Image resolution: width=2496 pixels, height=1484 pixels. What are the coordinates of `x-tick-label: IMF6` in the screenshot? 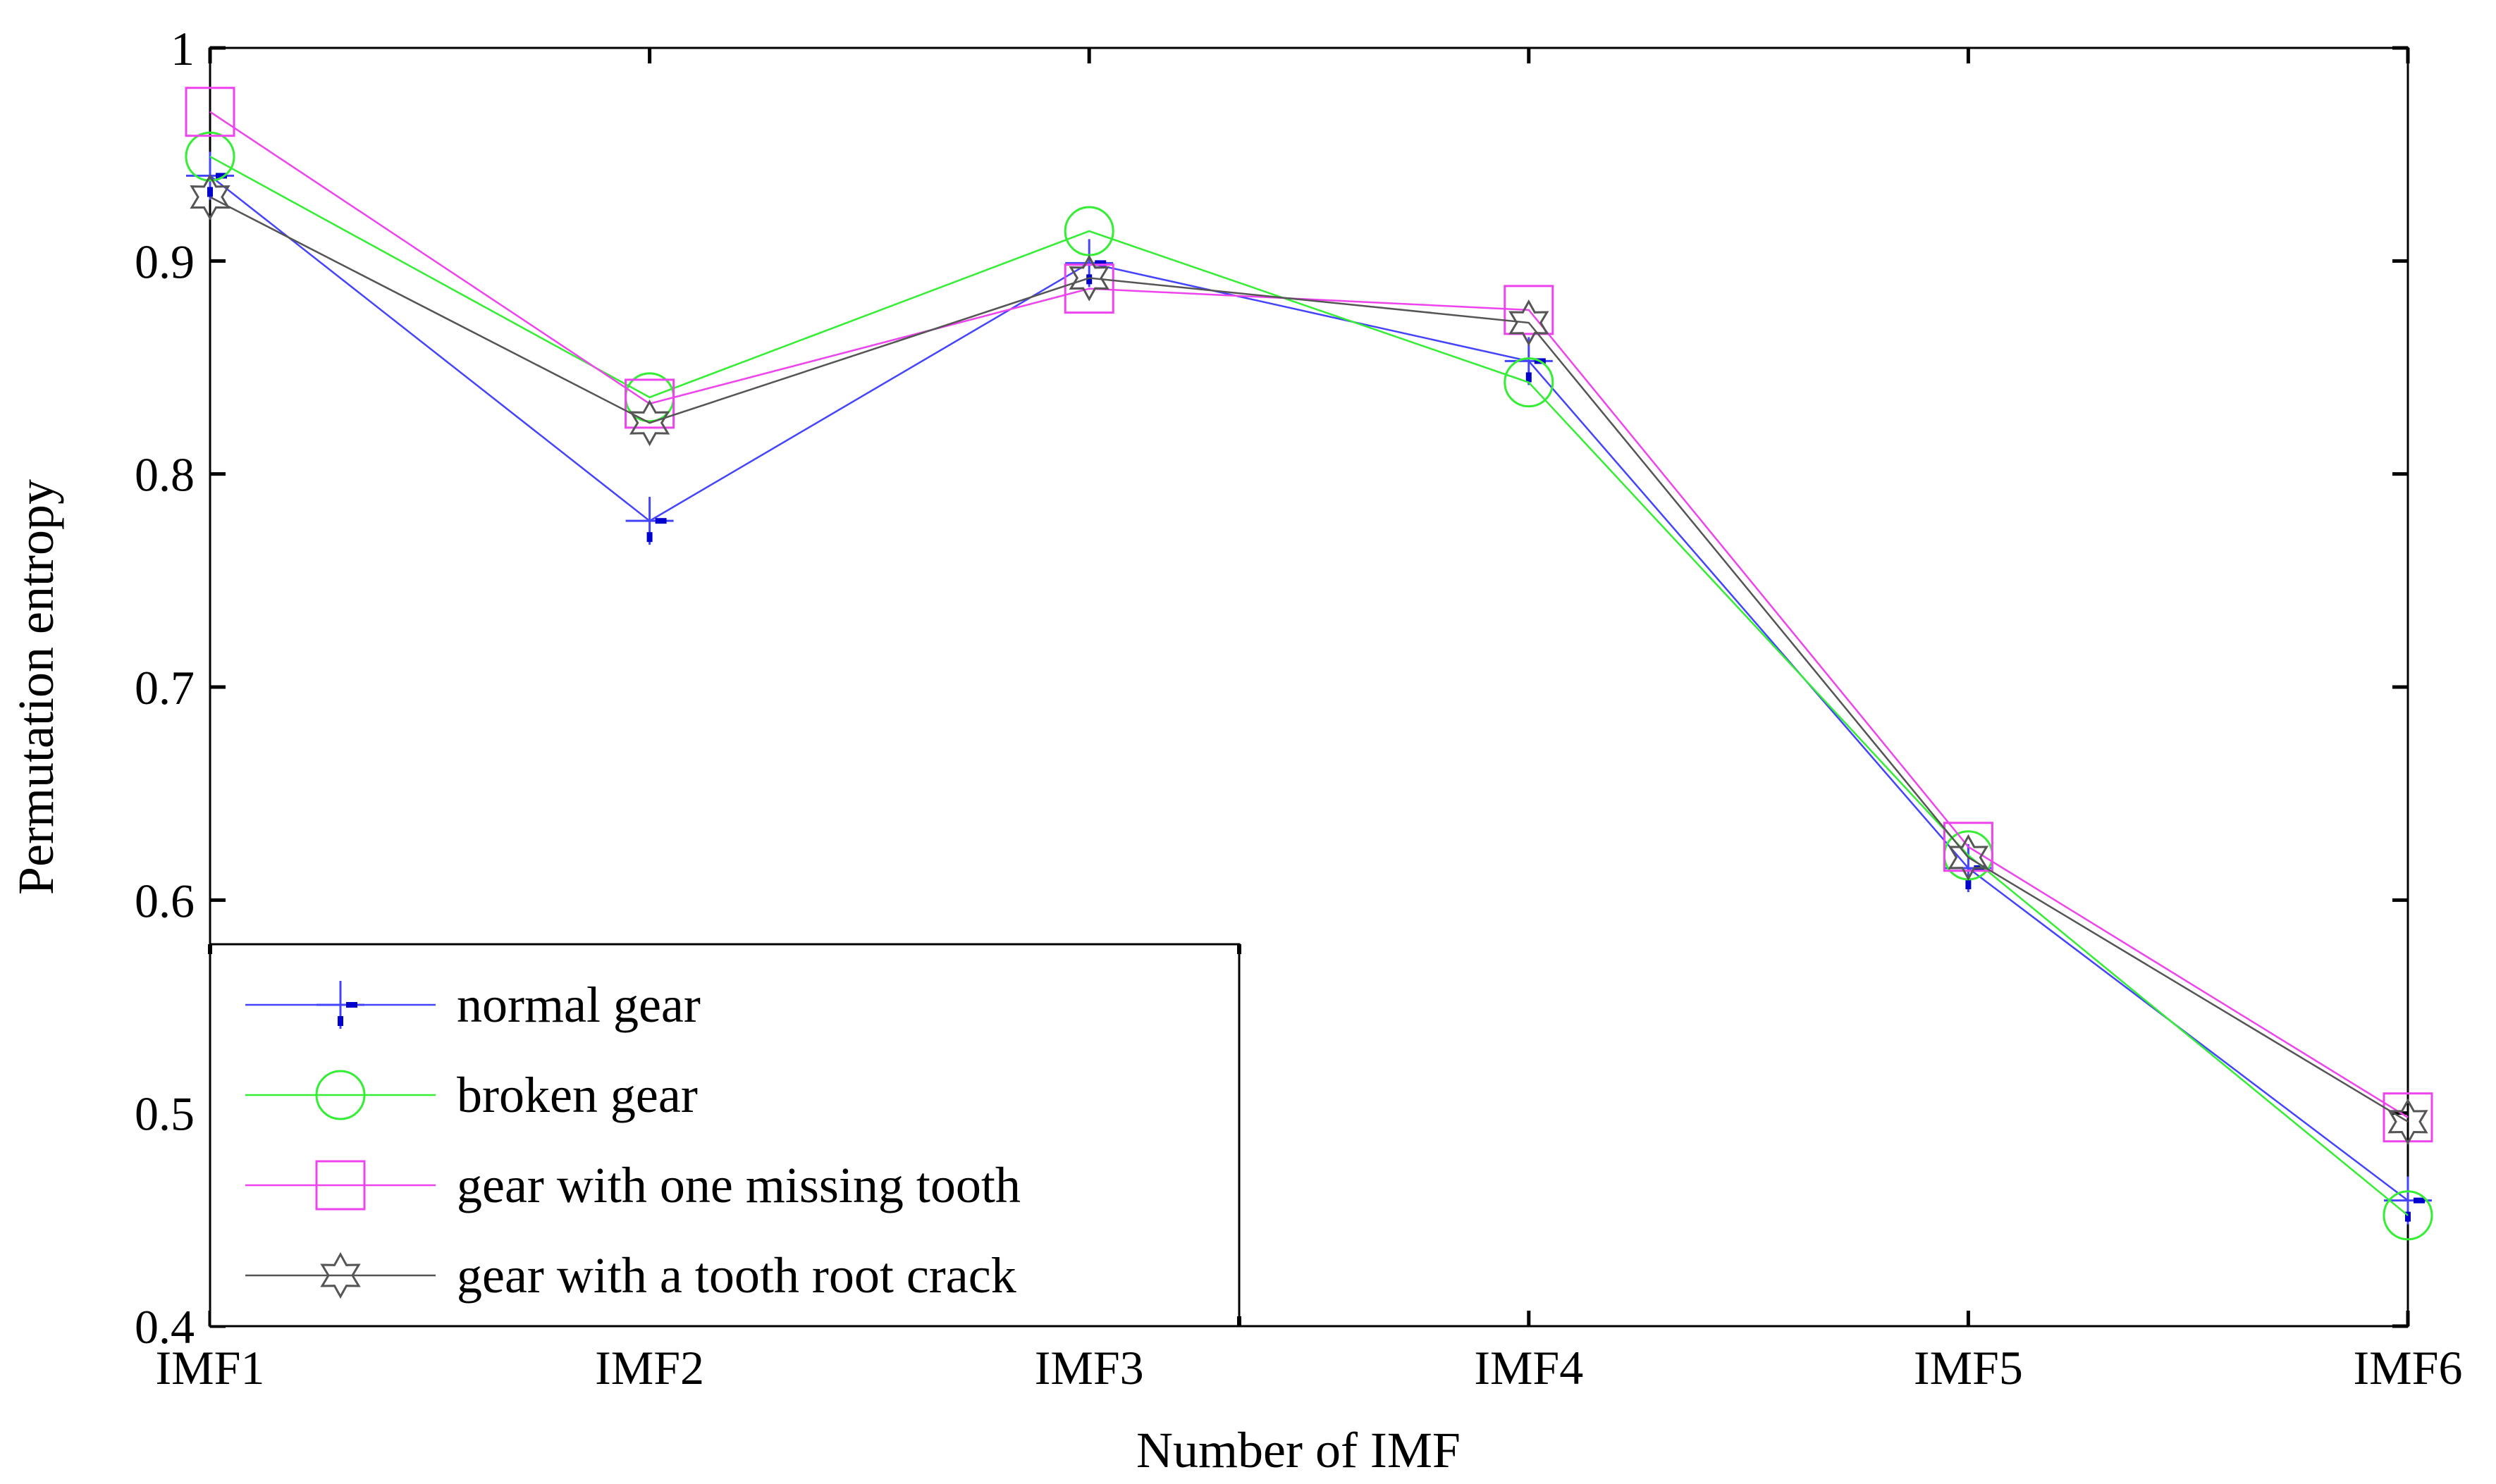 It's located at (2408, 1368).